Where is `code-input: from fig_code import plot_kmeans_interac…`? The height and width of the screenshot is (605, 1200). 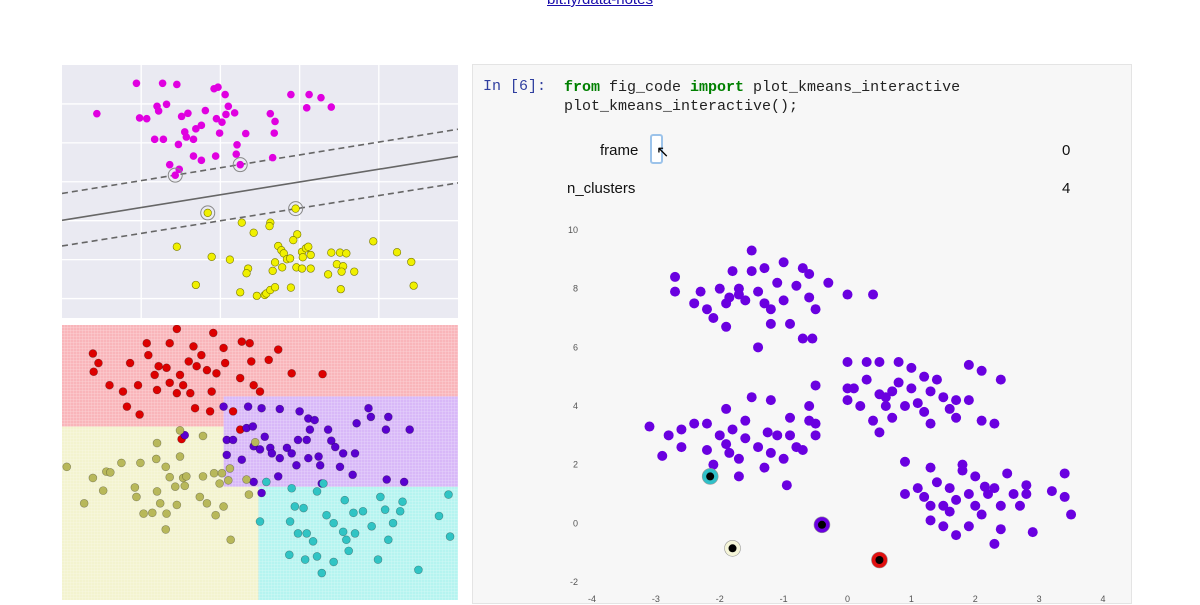
code-input: from fig_code import plot_kmeans_interac… is located at coordinates (762, 97).